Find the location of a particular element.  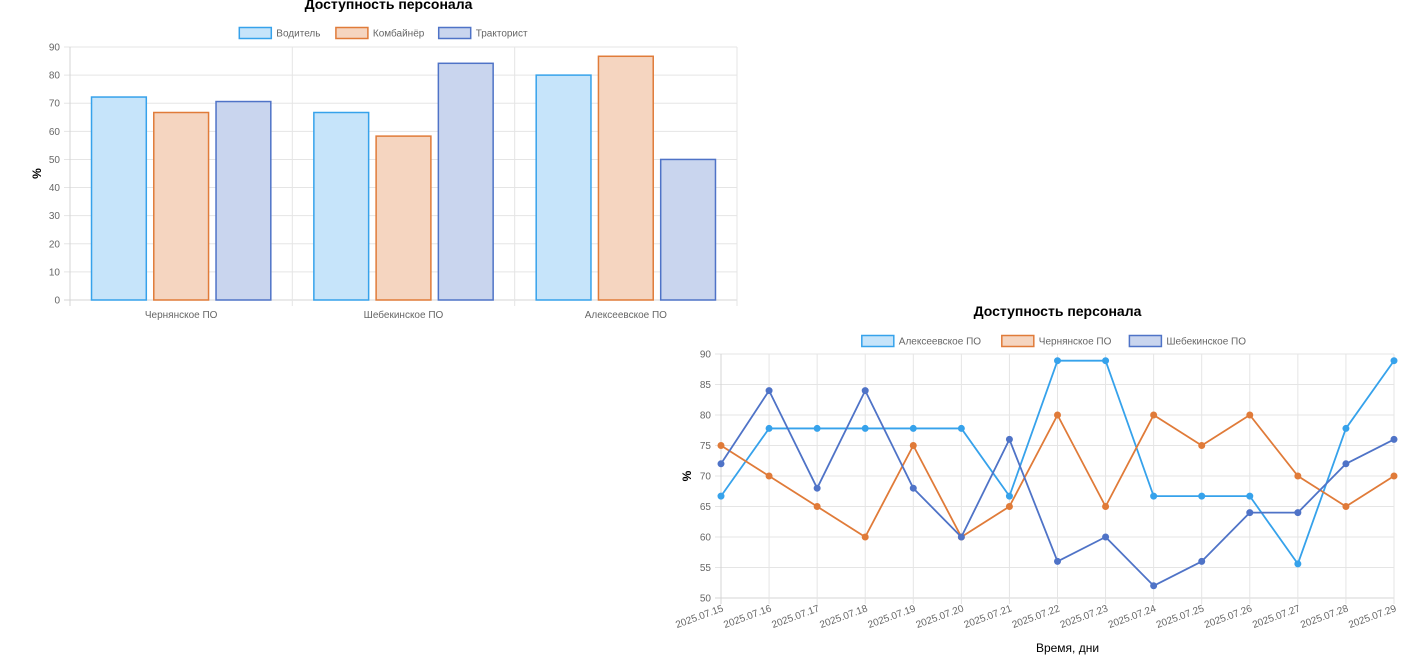

line-y-axis-title: % is located at coordinates (687, 475).